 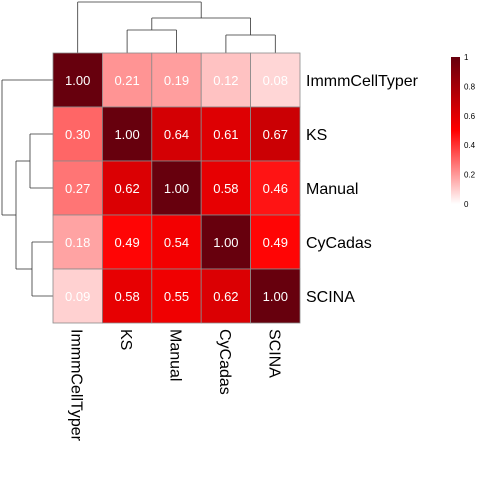 I want to click on cell-value-label: 0.61, so click(x=225, y=134).